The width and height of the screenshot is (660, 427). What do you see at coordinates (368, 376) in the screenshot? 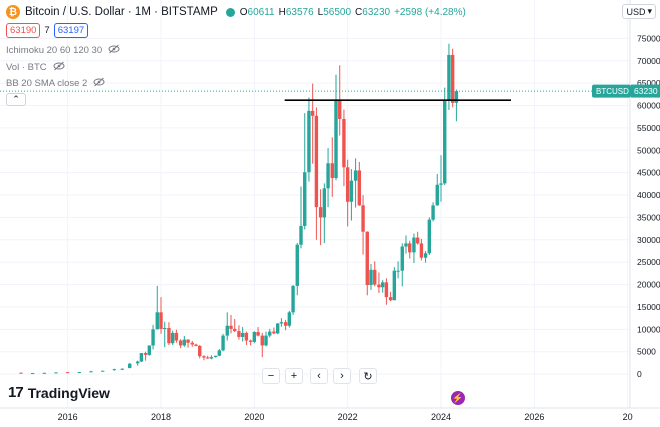
I see `reset-button: ↻` at bounding box center [368, 376].